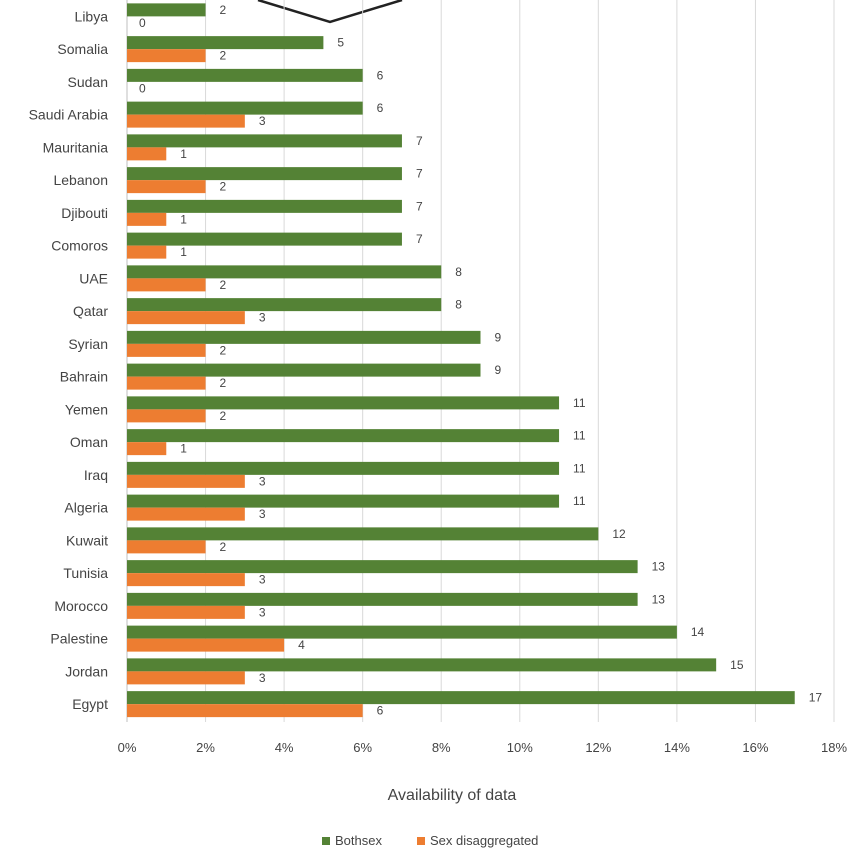 The width and height of the screenshot is (857, 852). Describe the element at coordinates (358, 840) in the screenshot. I see `legend-label: Bothsex` at that location.